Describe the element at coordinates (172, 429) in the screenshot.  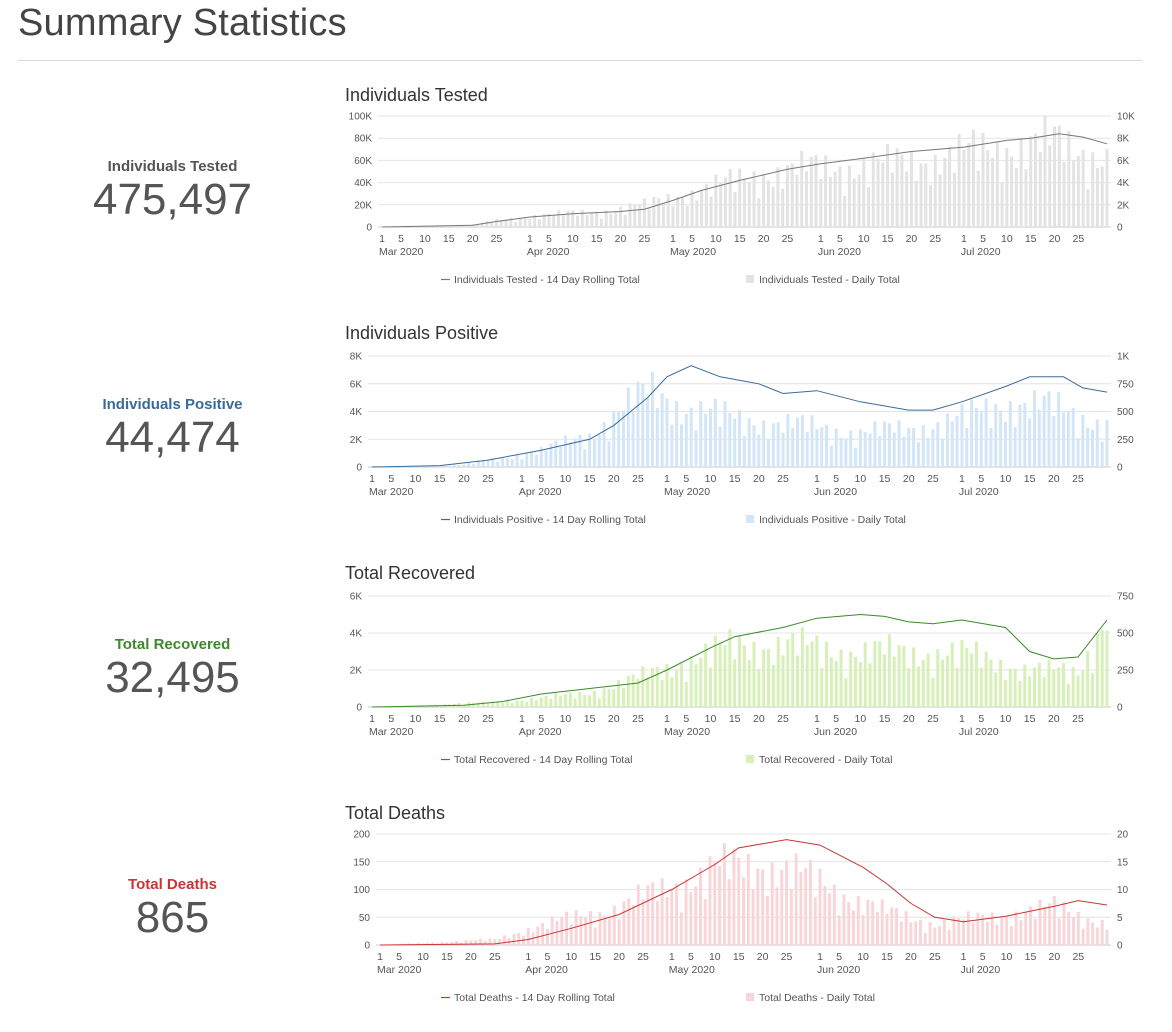
I see `stat-individuals-positive: Individuals Positive 44,474` at that location.